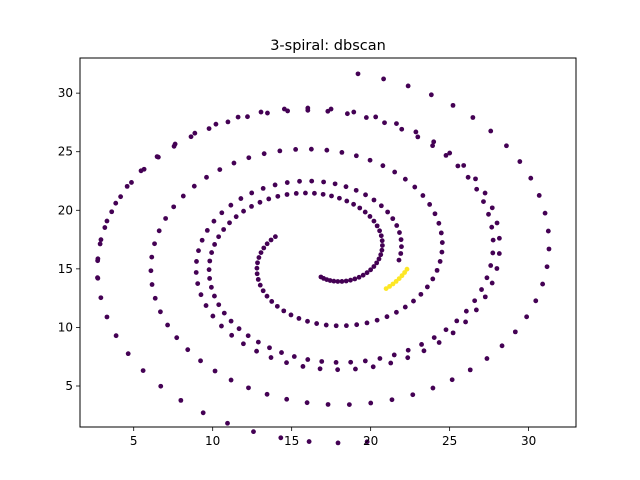  I want to click on y-tick-label: 15, so click(65, 269).